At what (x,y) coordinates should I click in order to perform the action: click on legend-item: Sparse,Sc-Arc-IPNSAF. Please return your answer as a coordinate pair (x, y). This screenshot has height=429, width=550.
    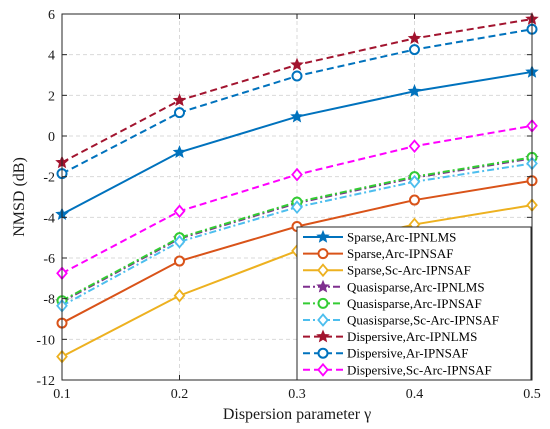
    Looking at the image, I should click on (387, 270).